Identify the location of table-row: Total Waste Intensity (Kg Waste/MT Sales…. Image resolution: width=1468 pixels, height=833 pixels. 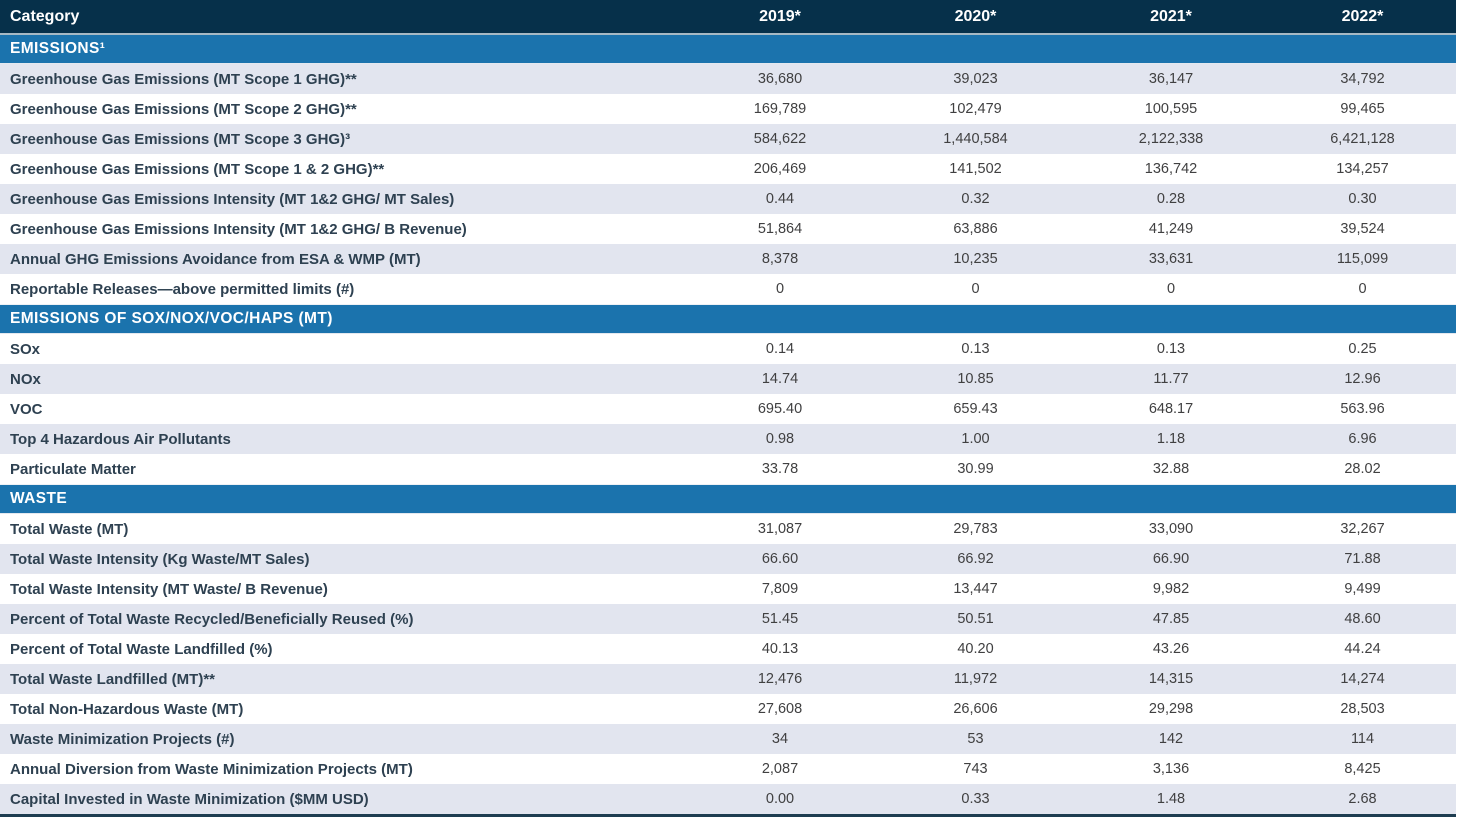
(728, 559).